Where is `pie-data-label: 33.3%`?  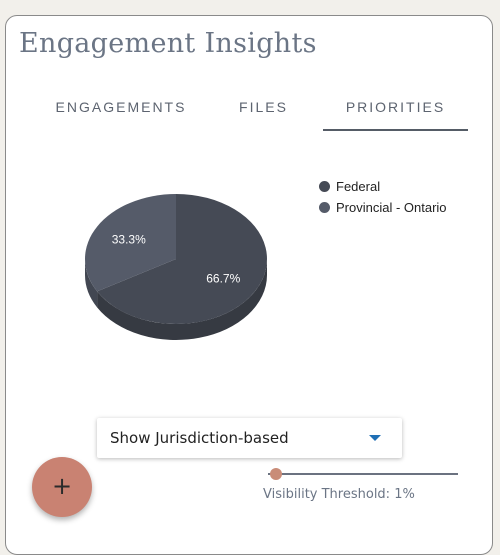
pie-data-label: 33.3% is located at coordinates (129, 239).